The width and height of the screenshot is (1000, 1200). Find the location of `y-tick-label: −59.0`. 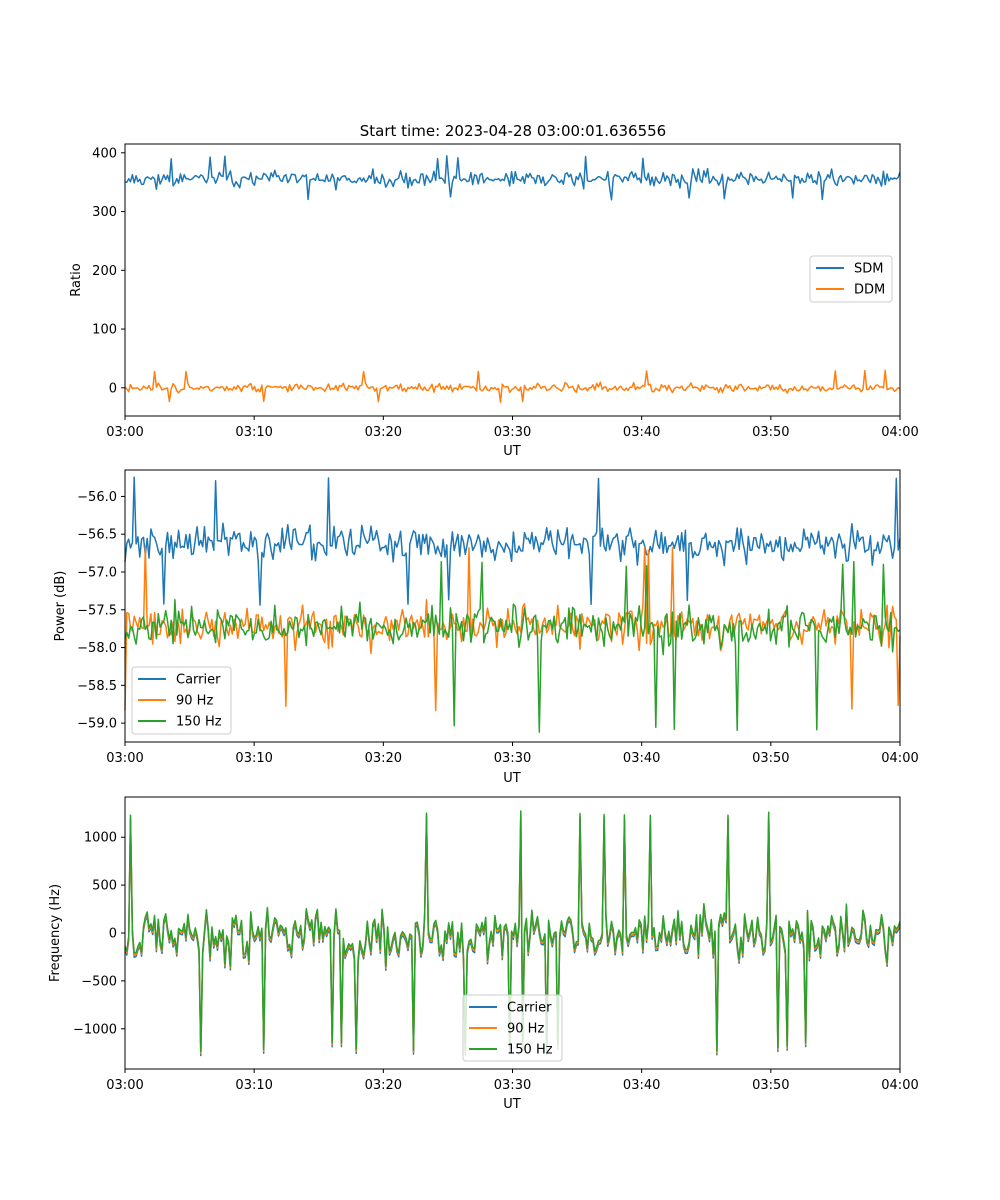

y-tick-label: −59.0 is located at coordinates (97, 724).